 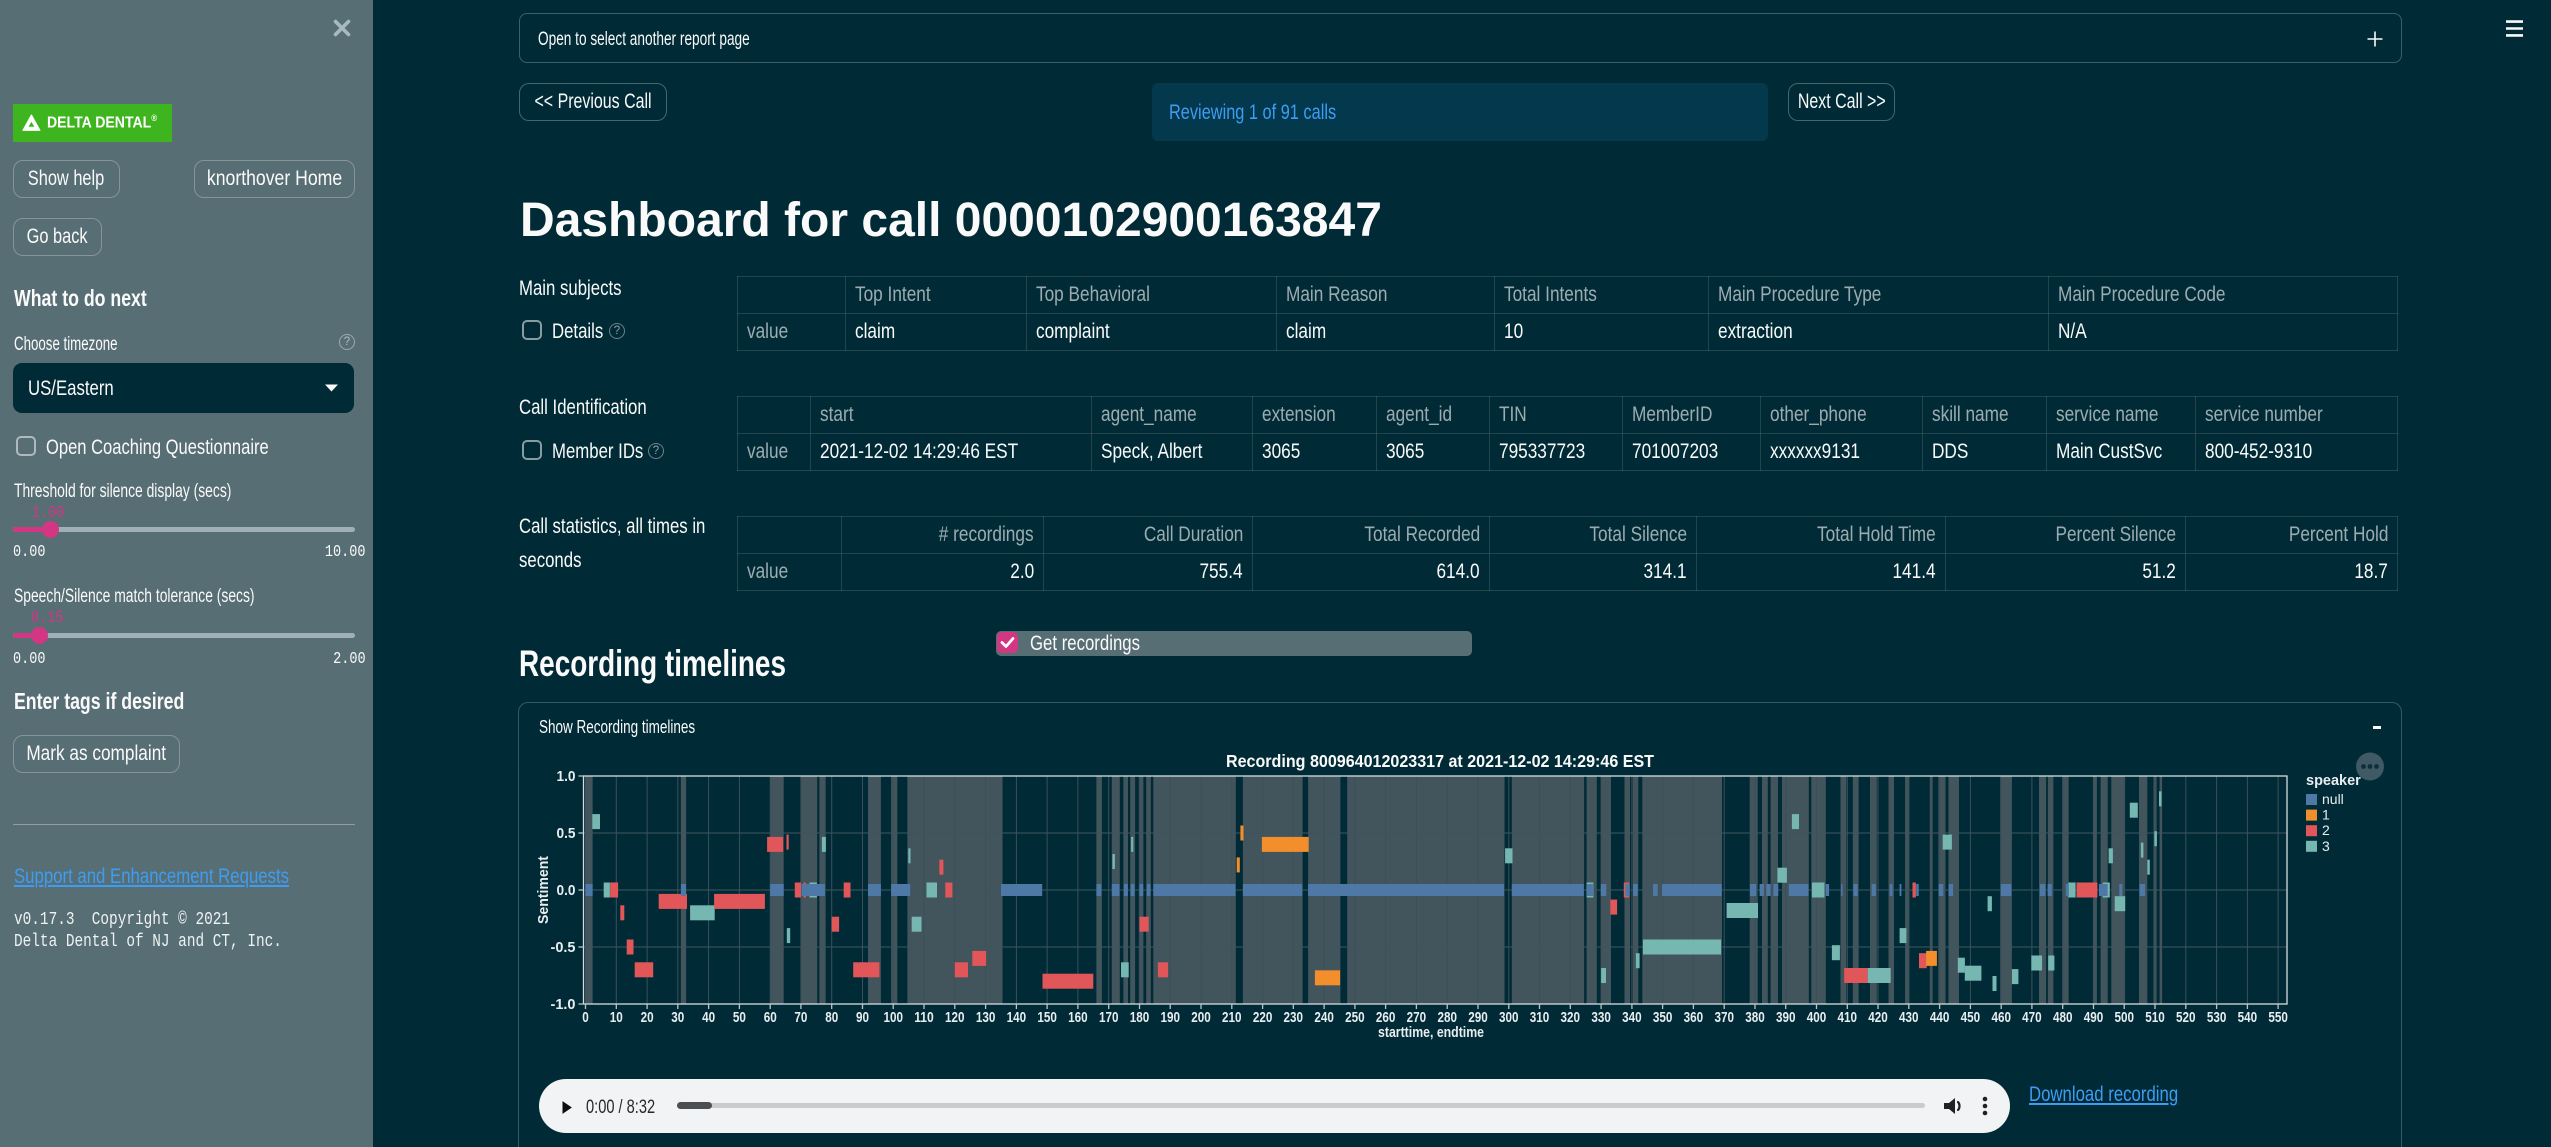 What do you see at coordinates (2032, 1017) in the screenshot?
I see `svg-text: 470` at bounding box center [2032, 1017].